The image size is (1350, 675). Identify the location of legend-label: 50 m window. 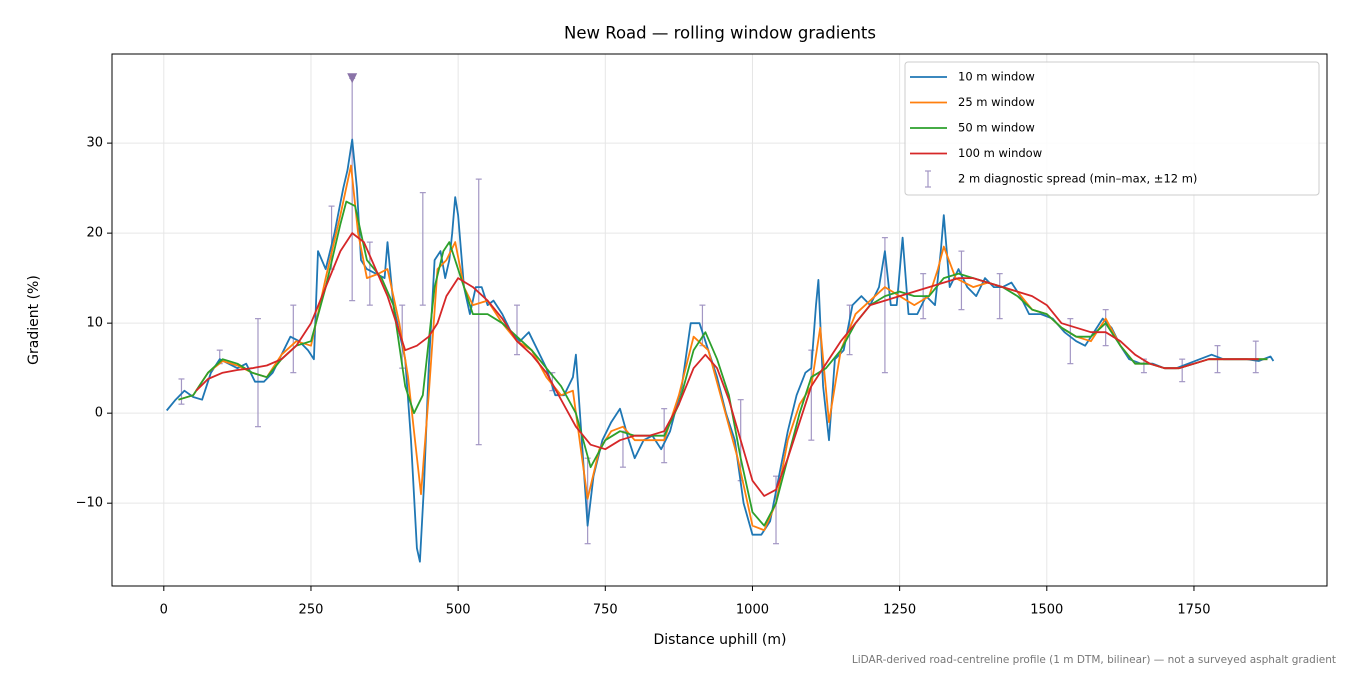
(996, 128).